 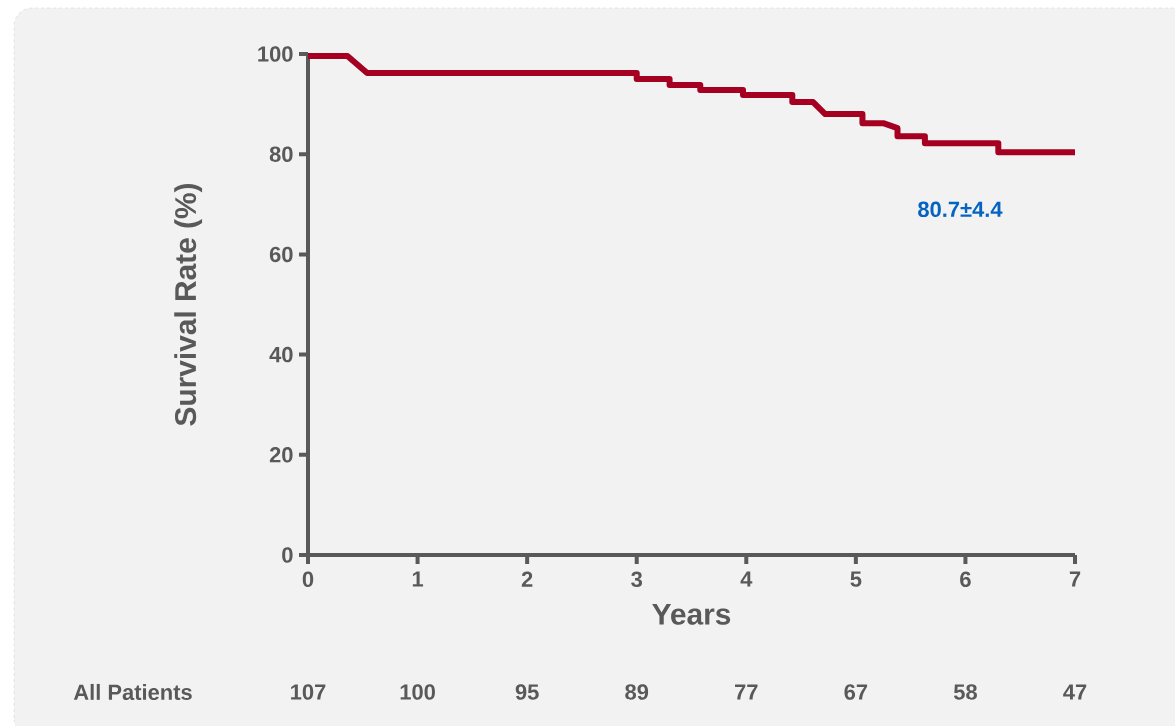 I want to click on x-tick-label: 4, so click(x=746, y=579).